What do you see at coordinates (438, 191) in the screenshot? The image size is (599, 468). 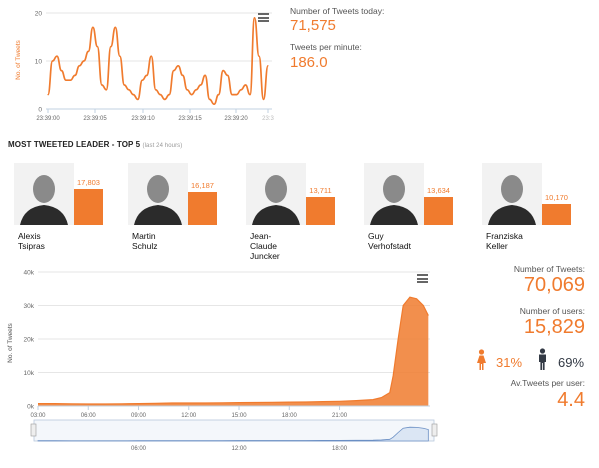 I see `leader-count: 13,634` at bounding box center [438, 191].